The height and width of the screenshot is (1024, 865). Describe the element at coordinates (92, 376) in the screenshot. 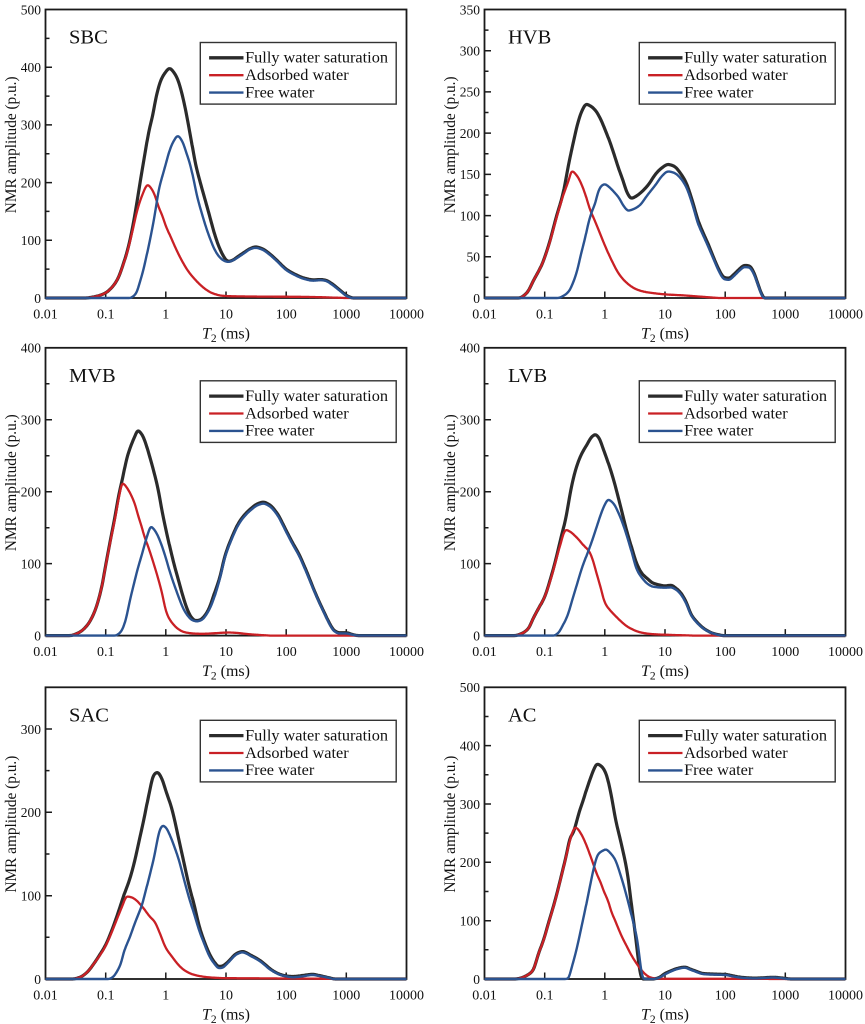

I see `svg-text: MVB` at that location.